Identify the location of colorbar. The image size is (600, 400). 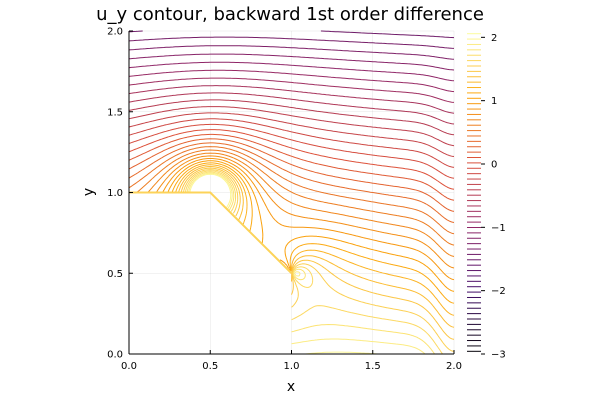
(474, 192).